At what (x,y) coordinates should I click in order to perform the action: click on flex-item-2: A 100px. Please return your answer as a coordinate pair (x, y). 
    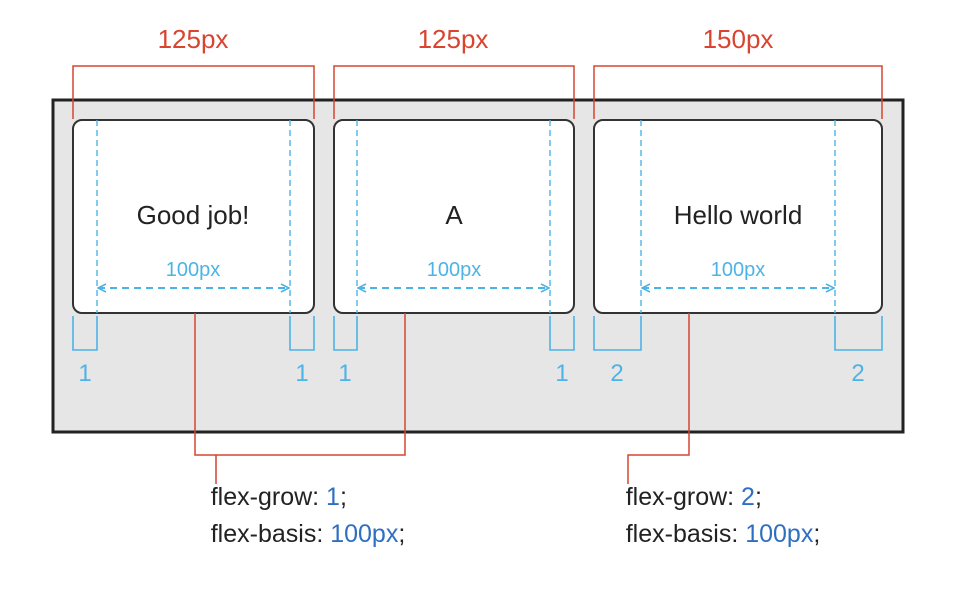
    Looking at the image, I should click on (454, 216).